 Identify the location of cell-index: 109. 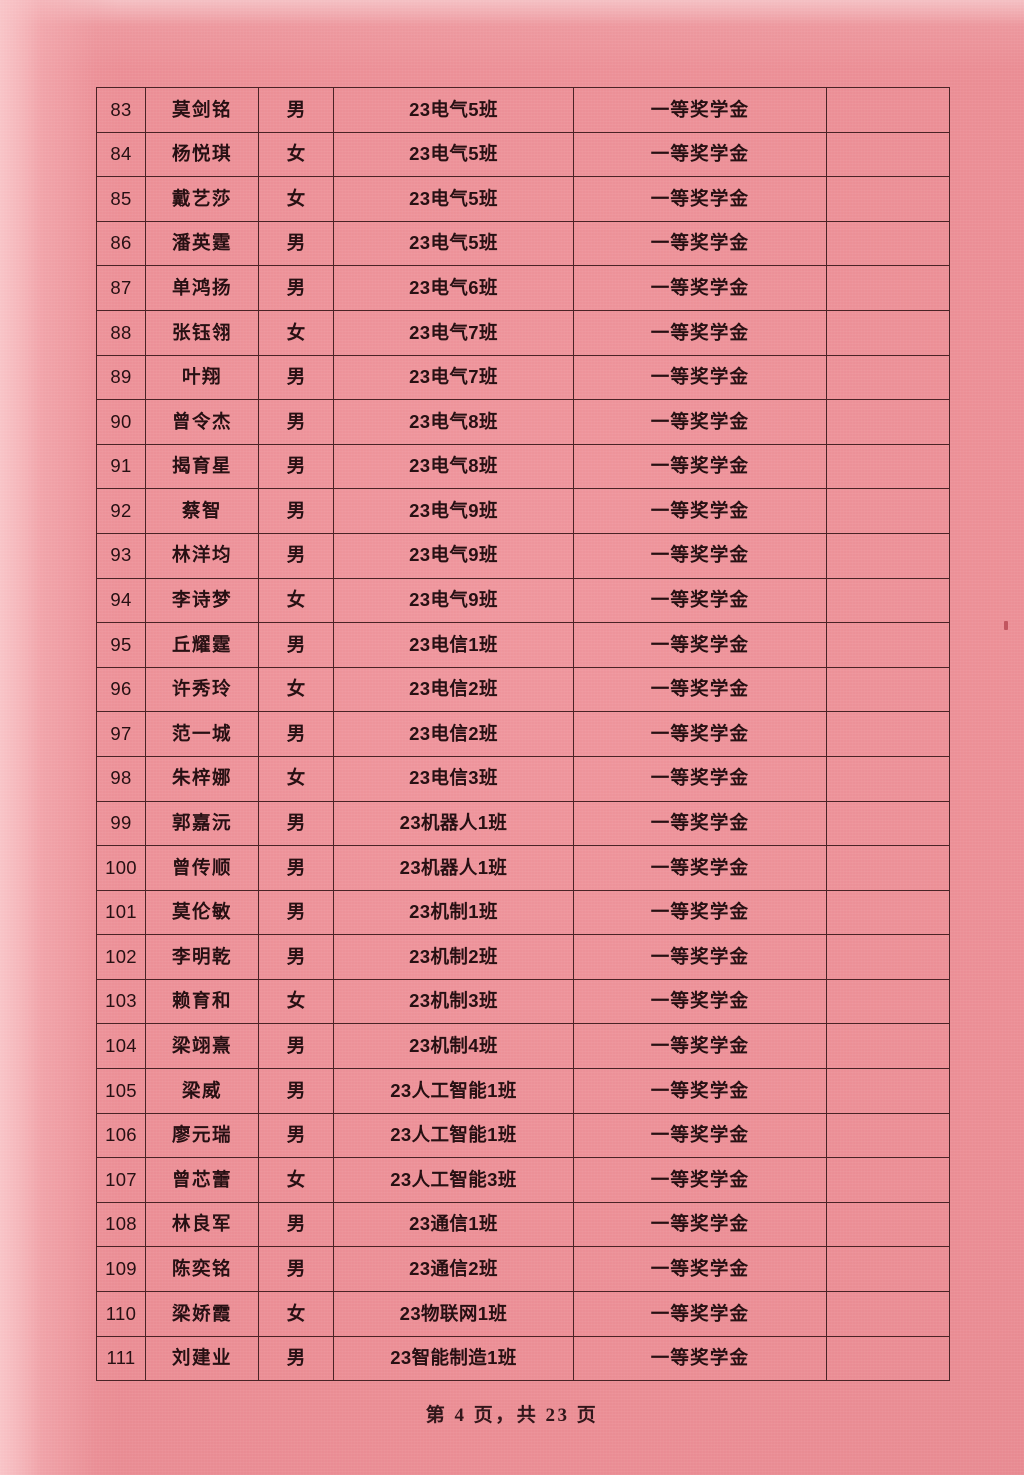
(121, 1269).